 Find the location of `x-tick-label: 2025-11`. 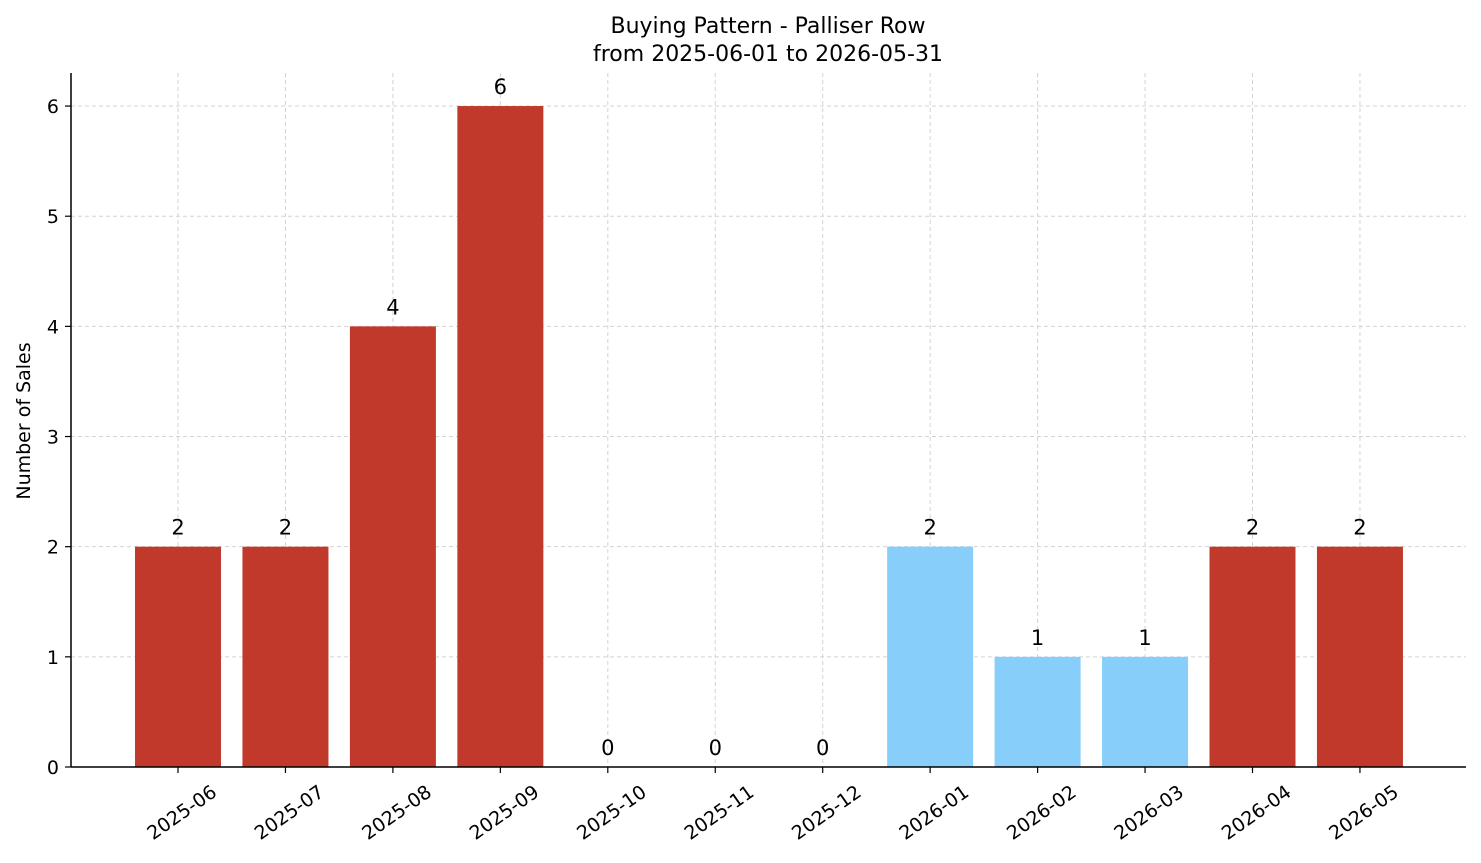

x-tick-label: 2025-11 is located at coordinates (719, 813).